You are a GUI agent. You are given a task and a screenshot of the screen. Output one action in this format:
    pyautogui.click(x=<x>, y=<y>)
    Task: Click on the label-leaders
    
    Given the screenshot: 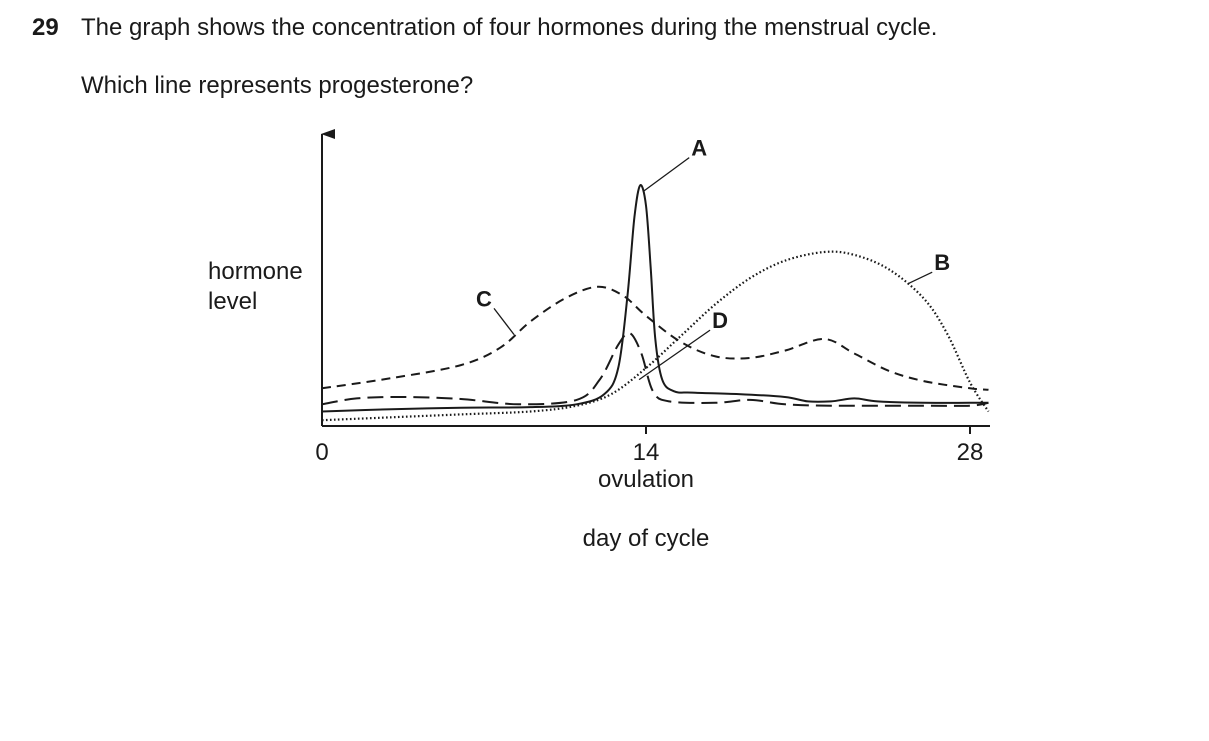 What is the action you would take?
    pyautogui.click(x=713, y=269)
    